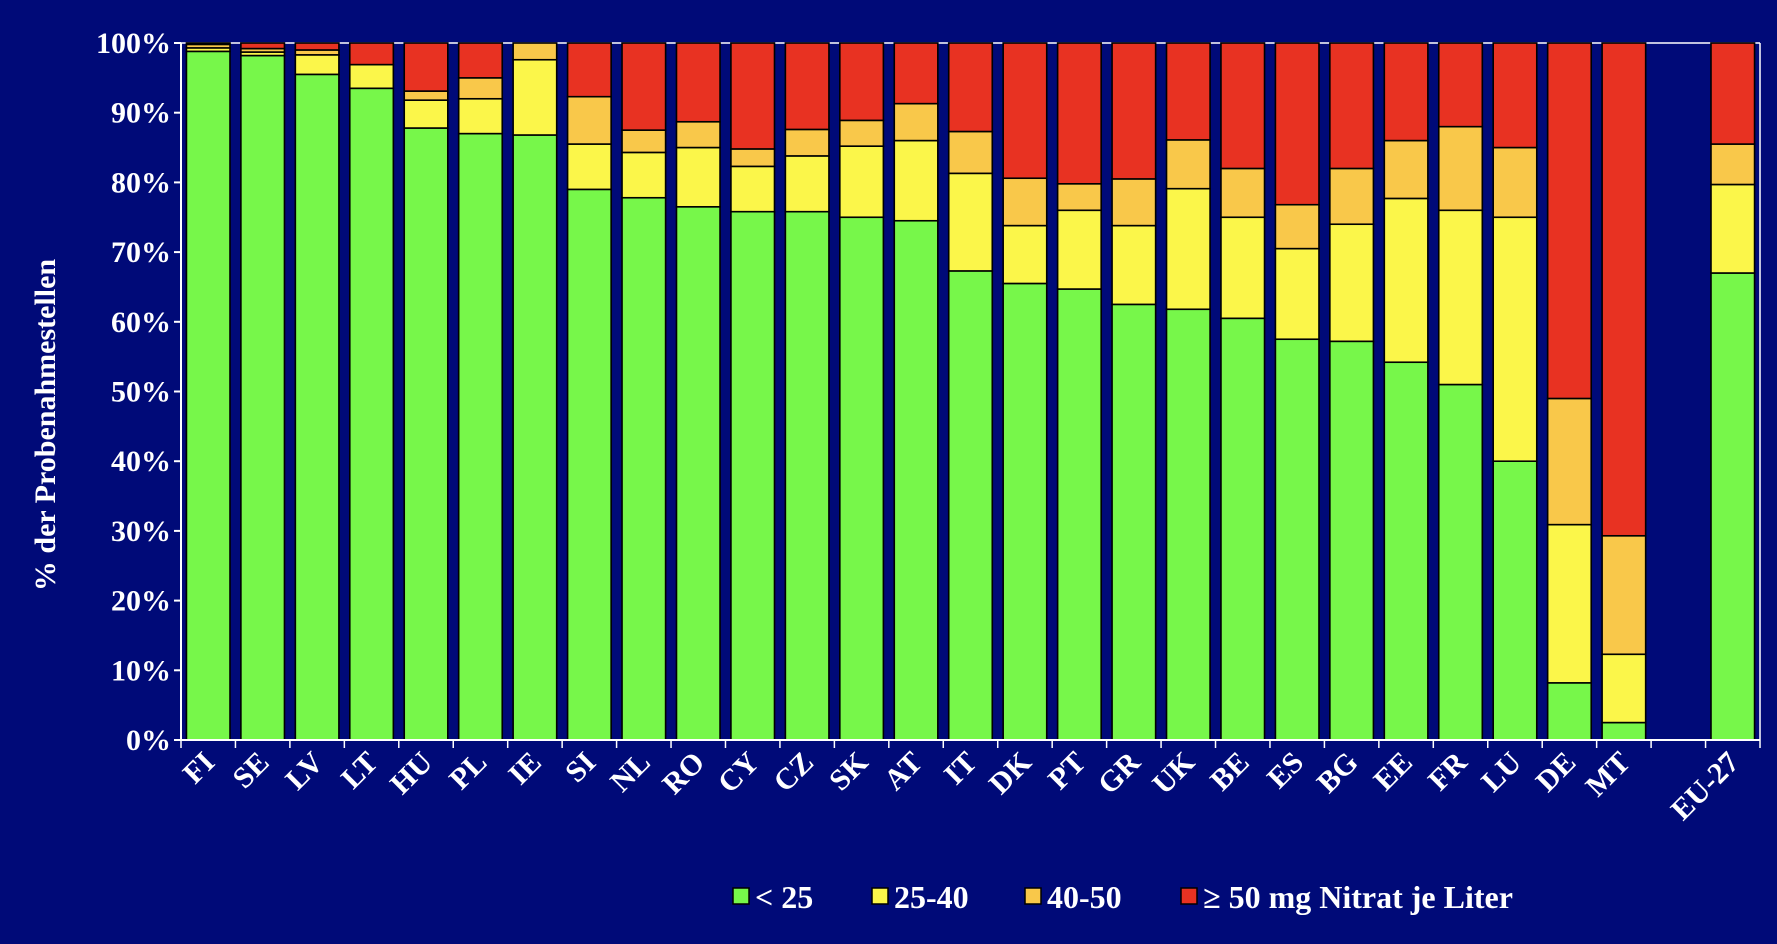  What do you see at coordinates (589, 120) in the screenshot?
I see `bar-segment-SI-s2` at bounding box center [589, 120].